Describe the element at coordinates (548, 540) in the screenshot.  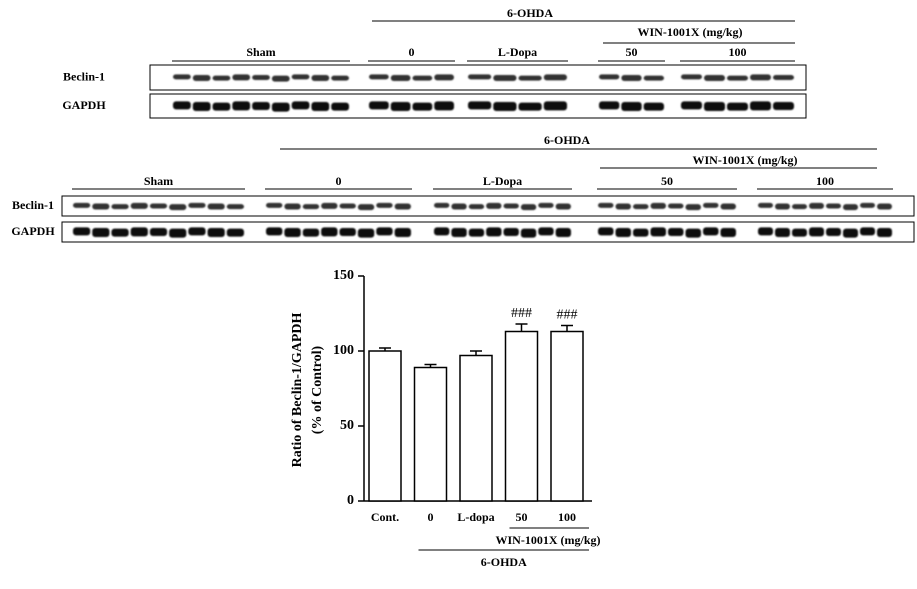
I see `group-label: WIN-1001X (mg/kg)` at that location.